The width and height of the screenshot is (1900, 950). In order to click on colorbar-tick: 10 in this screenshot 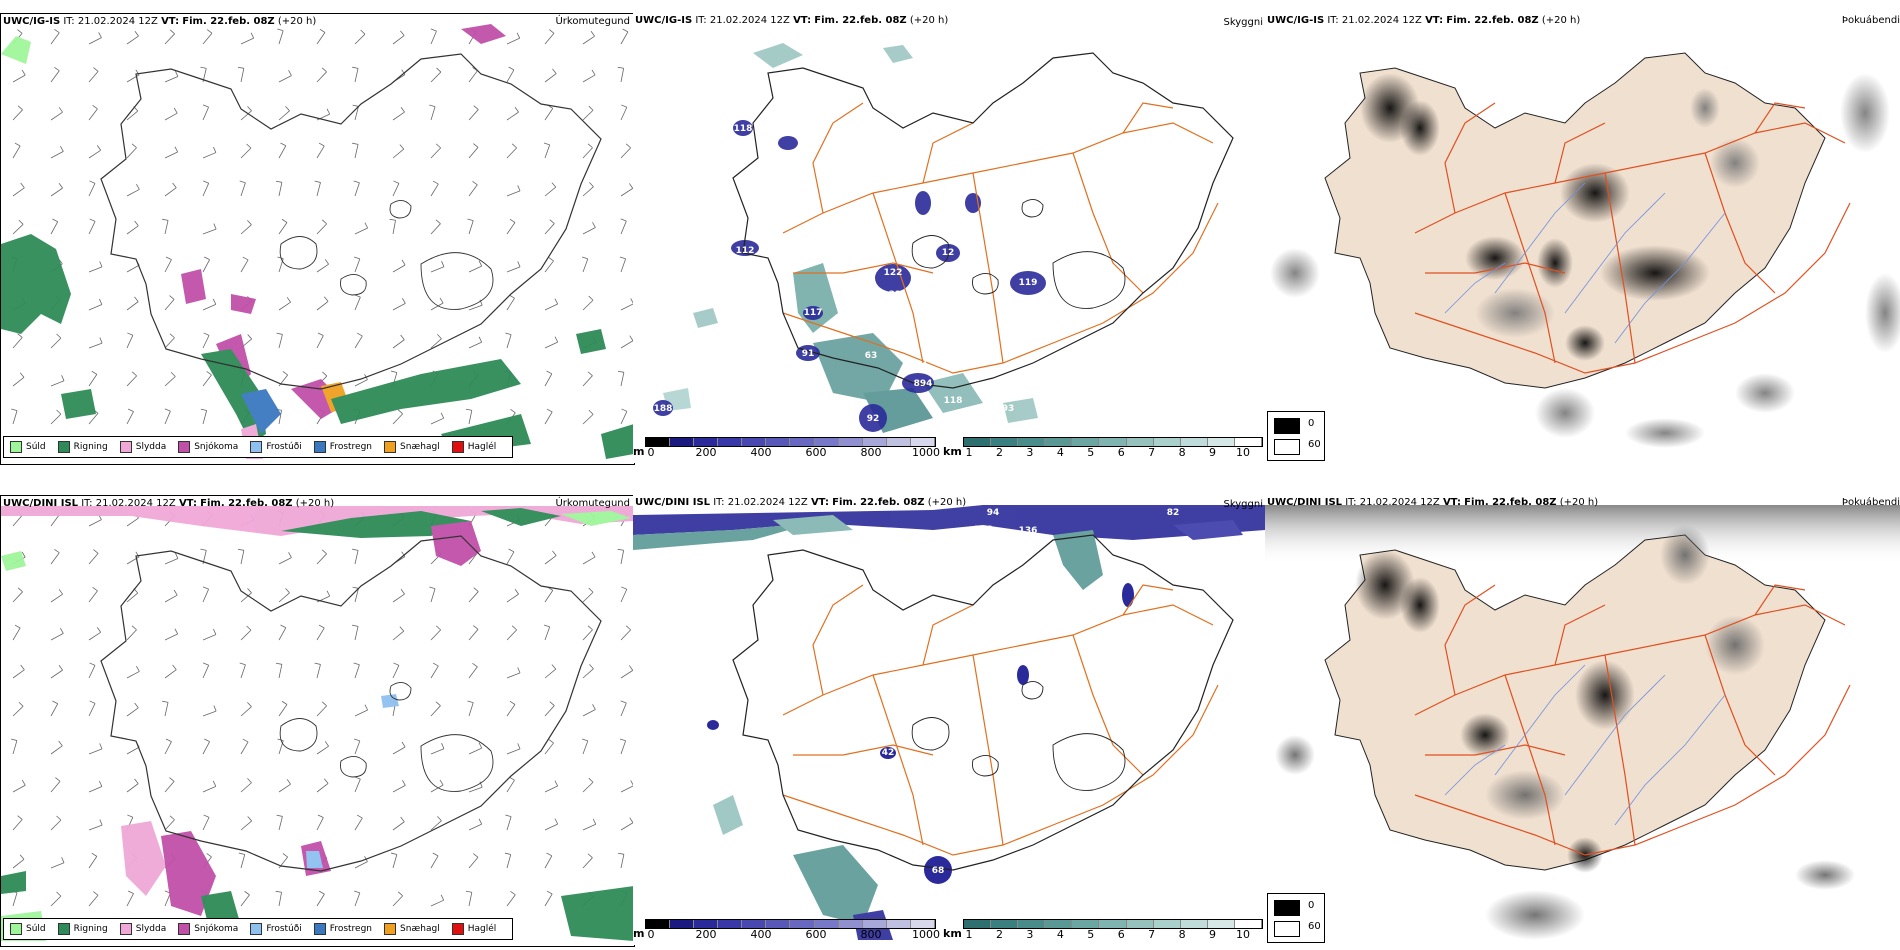, I will do `click(1243, 934)`.